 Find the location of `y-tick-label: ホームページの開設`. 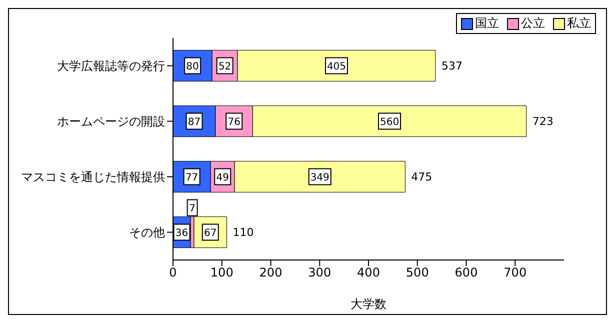

y-tick-label: ホームページの開設 is located at coordinates (111, 121).